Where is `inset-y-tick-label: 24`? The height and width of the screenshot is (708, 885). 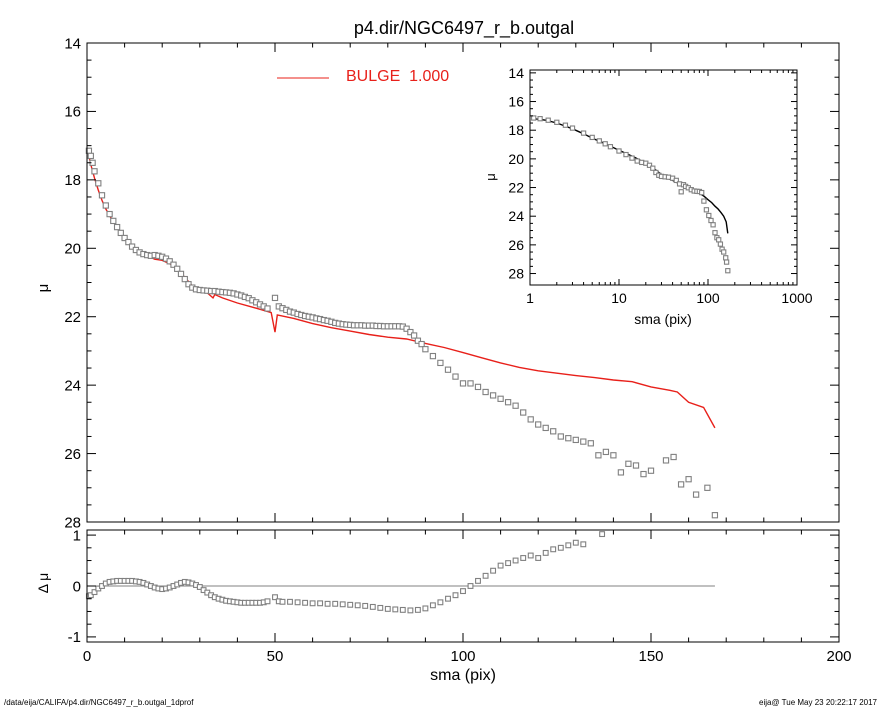
inset-y-tick-label: 24 is located at coordinates (516, 216).